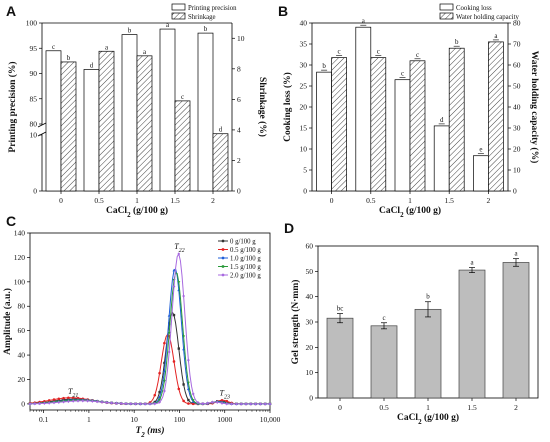 This screenshot has height=442, width=550. What do you see at coordinates (212, 8) in the screenshot?
I see `legend-label: Printing precision` at bounding box center [212, 8].